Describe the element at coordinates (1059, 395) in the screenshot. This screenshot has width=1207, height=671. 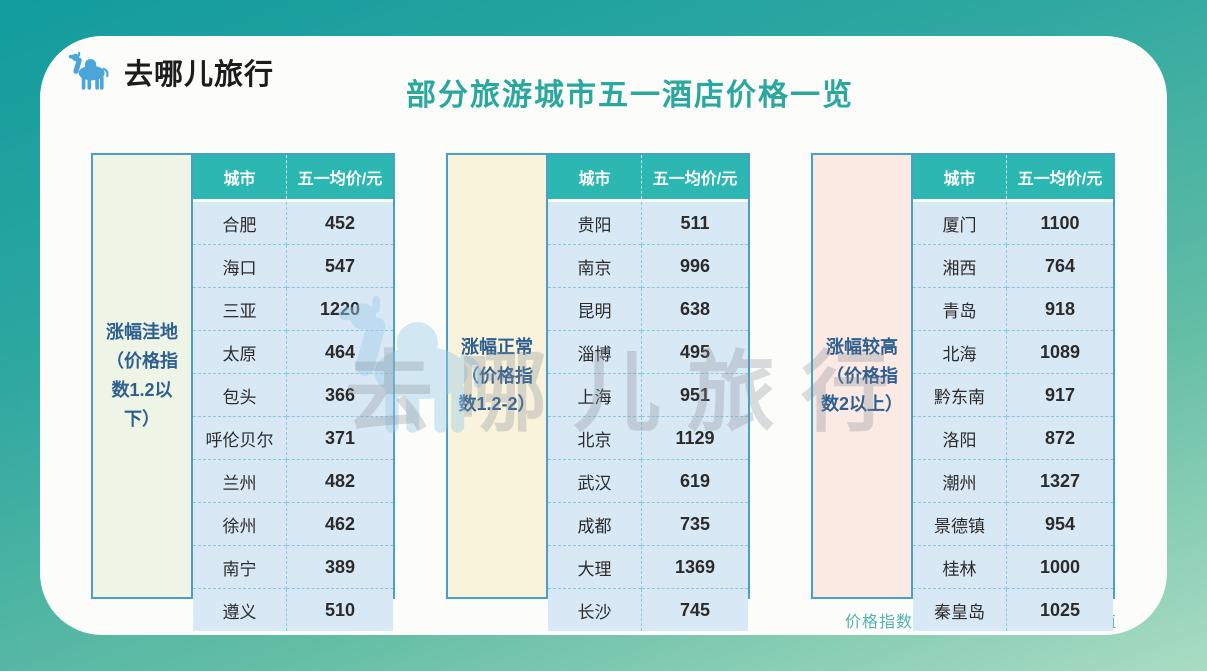
I see `price-cell: 917` at that location.